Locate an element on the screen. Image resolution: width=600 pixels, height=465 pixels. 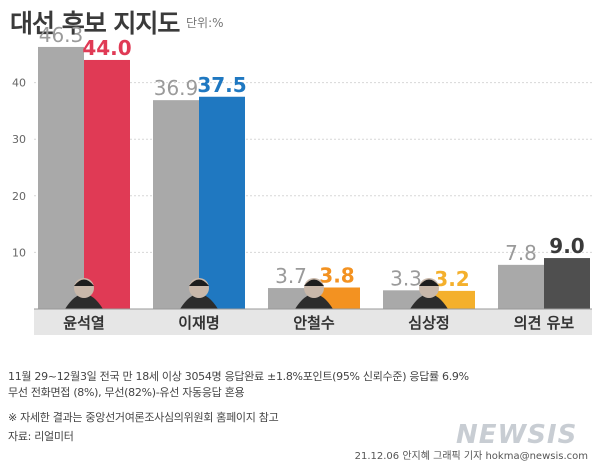
reference-note: ※ 자세한 결과는 중앙선거여론조사심의위원회 홈페이지 참고 is located at coordinates (143, 417).